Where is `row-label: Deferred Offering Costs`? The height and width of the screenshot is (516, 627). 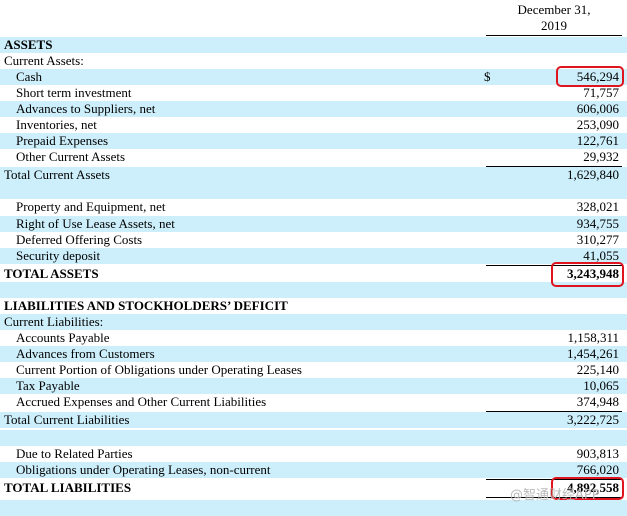 row-label: Deferred Offering Costs is located at coordinates (79, 239).